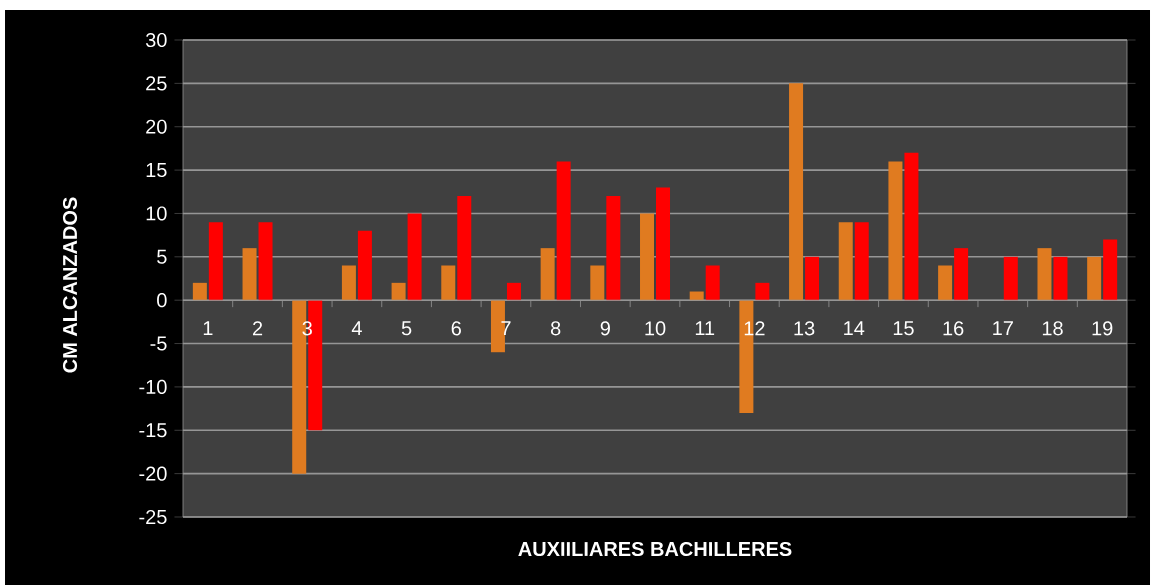 The width and height of the screenshot is (1155, 585). What do you see at coordinates (903, 328) in the screenshot?
I see `x-tick-label: 15` at bounding box center [903, 328].